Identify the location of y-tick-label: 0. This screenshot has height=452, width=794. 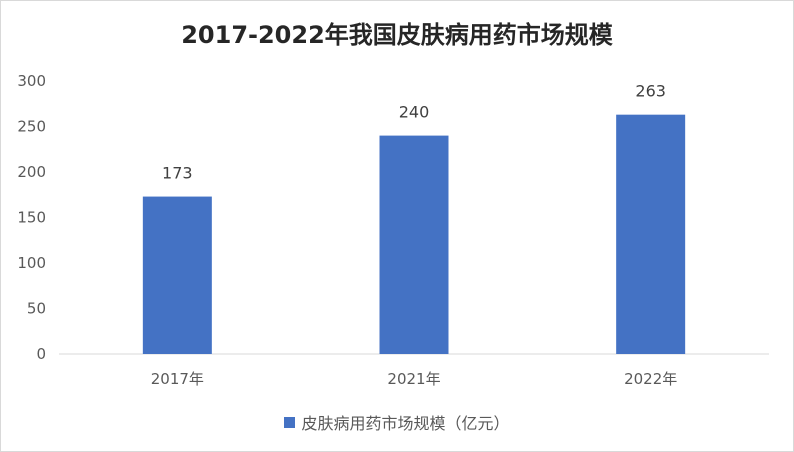
(41, 354).